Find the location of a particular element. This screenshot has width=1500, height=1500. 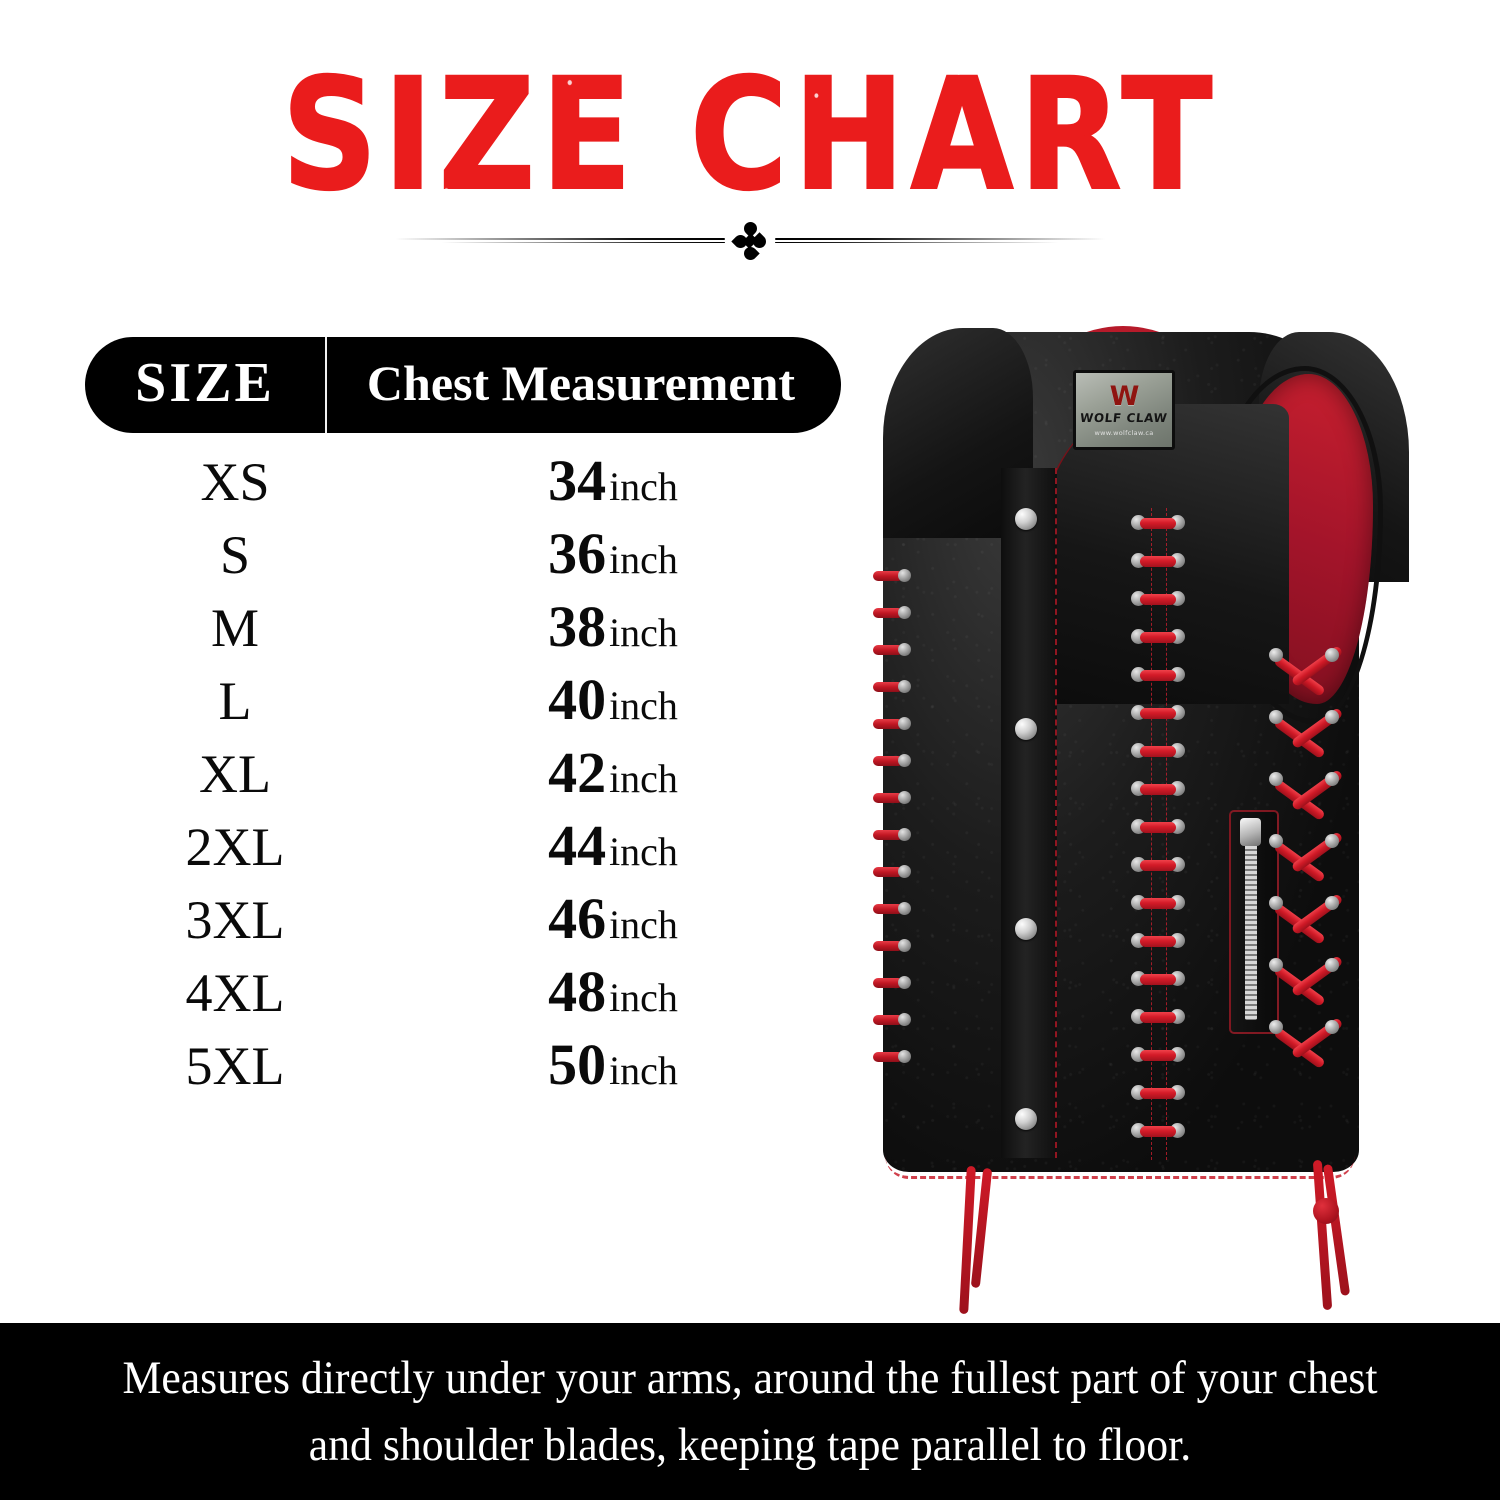

vest-lace-knot is located at coordinates (1326, 1211).